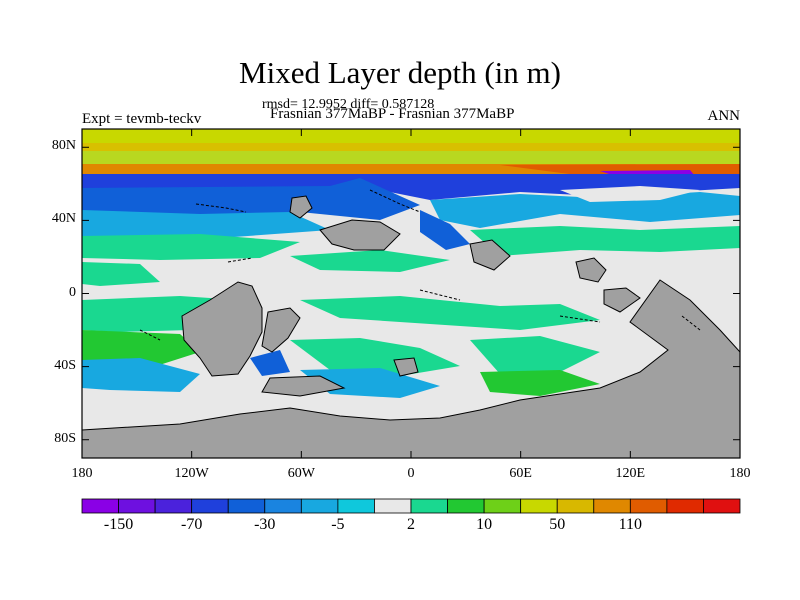 The height and width of the screenshot is (600, 800). What do you see at coordinates (724, 116) in the screenshot?
I see `period-label: ANN` at bounding box center [724, 116].